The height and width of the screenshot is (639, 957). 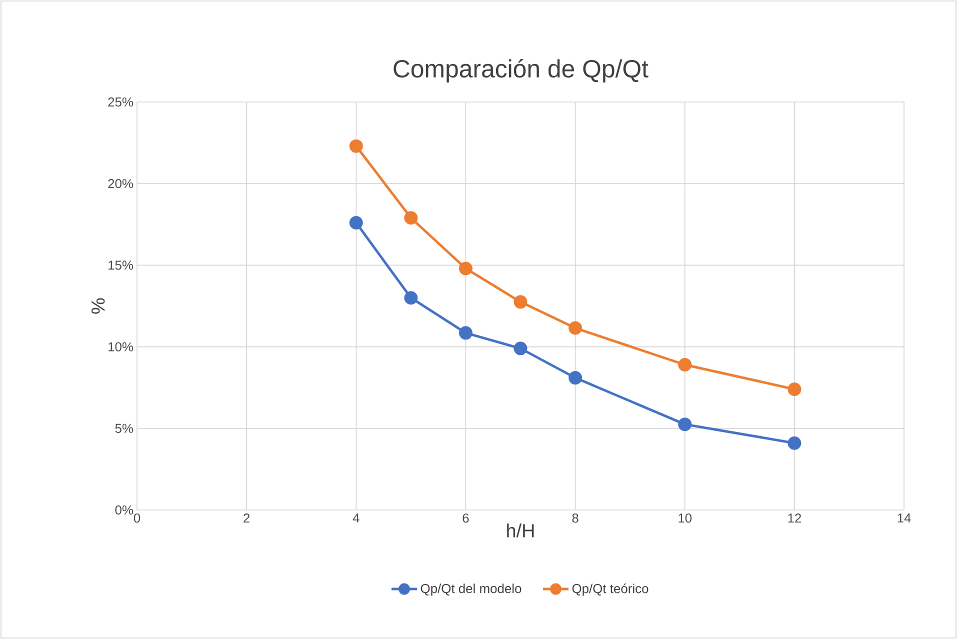 What do you see at coordinates (121, 347) in the screenshot?
I see `y-tick-label: 10%` at bounding box center [121, 347].